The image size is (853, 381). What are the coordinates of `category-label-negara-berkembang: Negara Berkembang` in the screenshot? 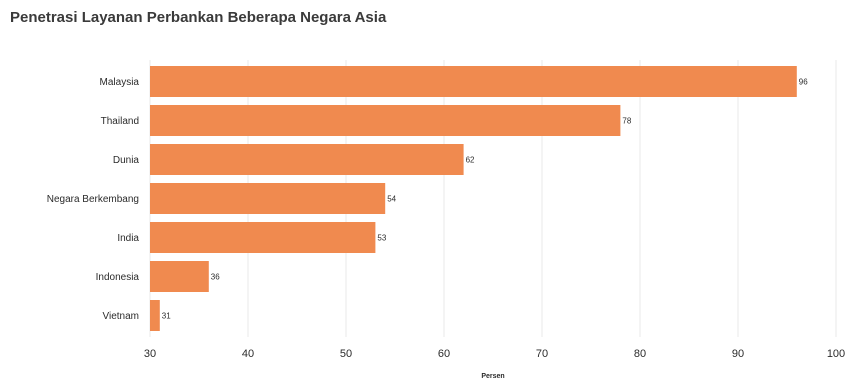 It's located at (93, 199).